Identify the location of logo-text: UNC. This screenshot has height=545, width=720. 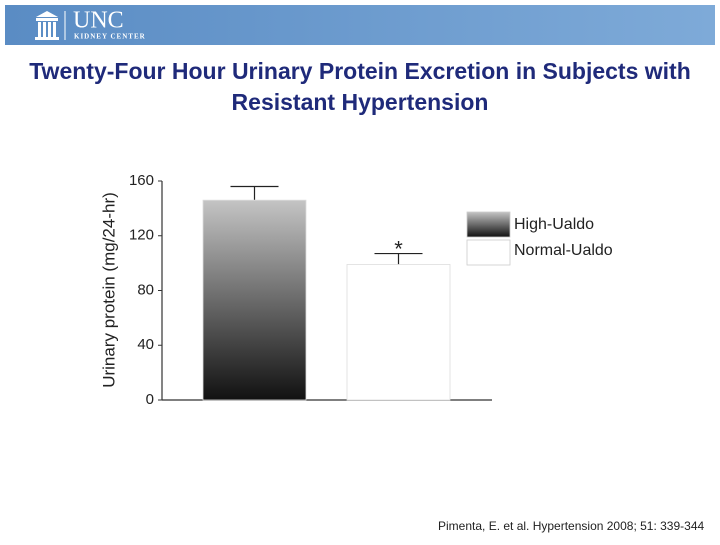
(98, 21).